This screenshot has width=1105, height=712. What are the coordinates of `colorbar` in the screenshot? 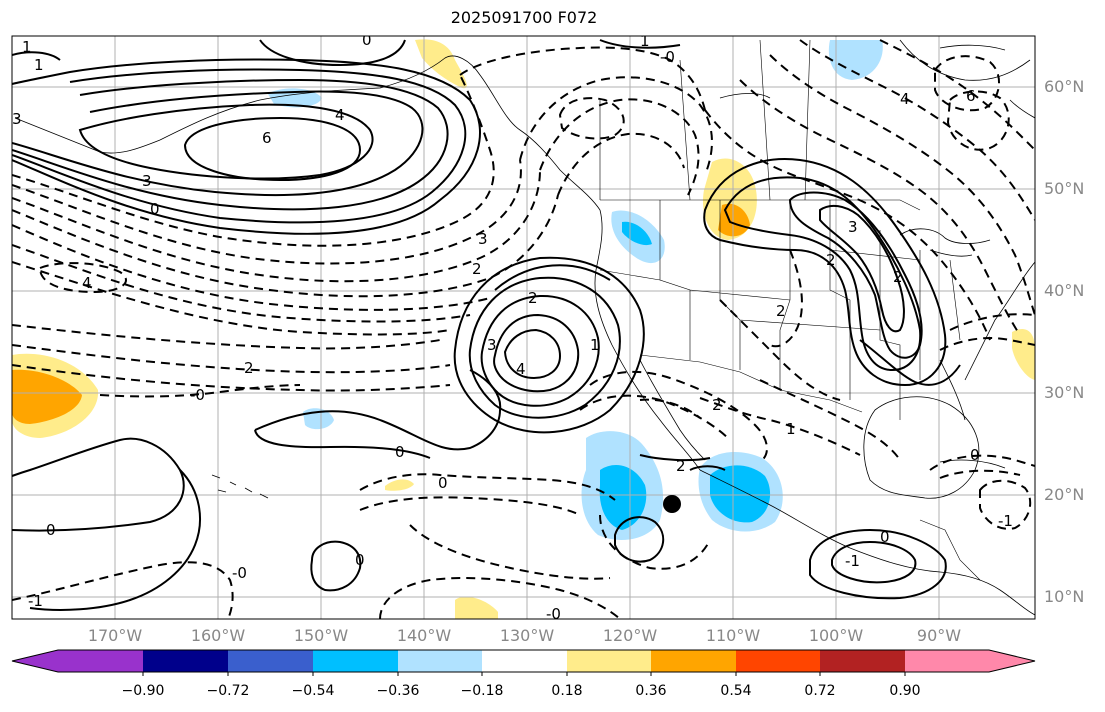 It's located at (523, 662).